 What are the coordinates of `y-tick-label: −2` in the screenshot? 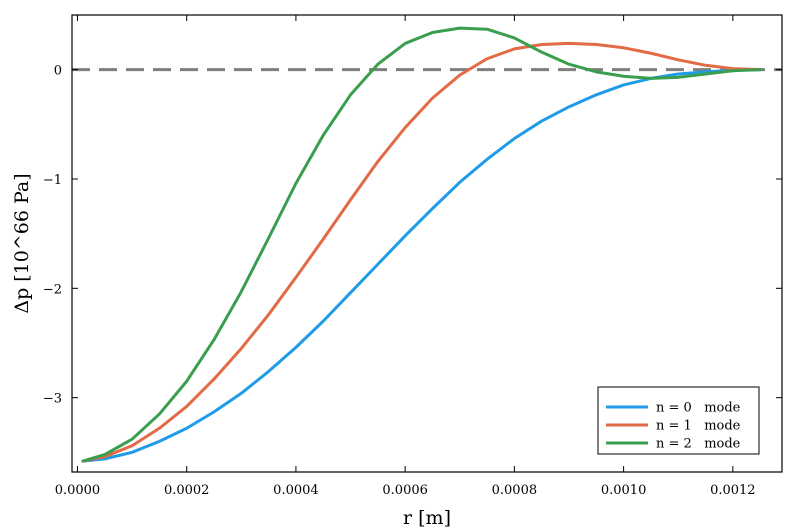 It's located at (52, 289).